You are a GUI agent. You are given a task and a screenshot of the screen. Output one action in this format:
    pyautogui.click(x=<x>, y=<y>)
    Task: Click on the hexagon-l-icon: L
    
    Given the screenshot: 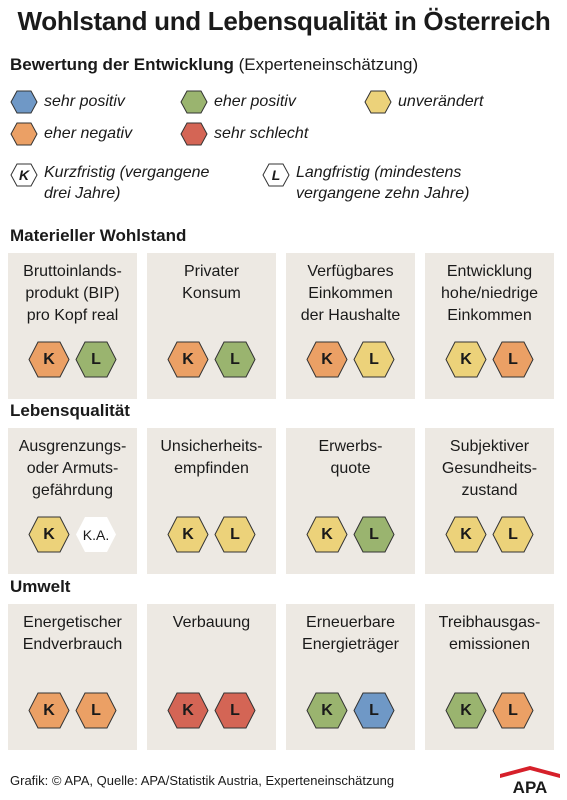 What is the action you would take?
    pyautogui.click(x=276, y=175)
    